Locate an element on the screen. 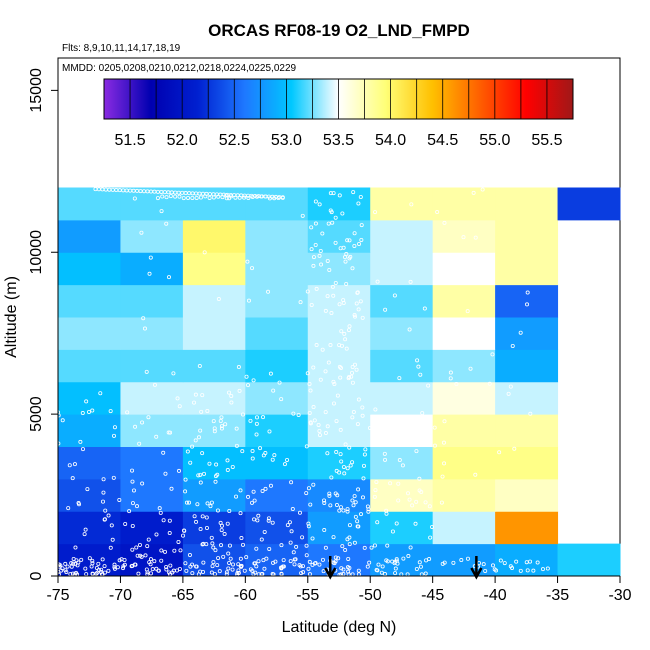 The height and width of the screenshot is (650, 650). colorbar-tick-label: 54.0 is located at coordinates (390, 140).